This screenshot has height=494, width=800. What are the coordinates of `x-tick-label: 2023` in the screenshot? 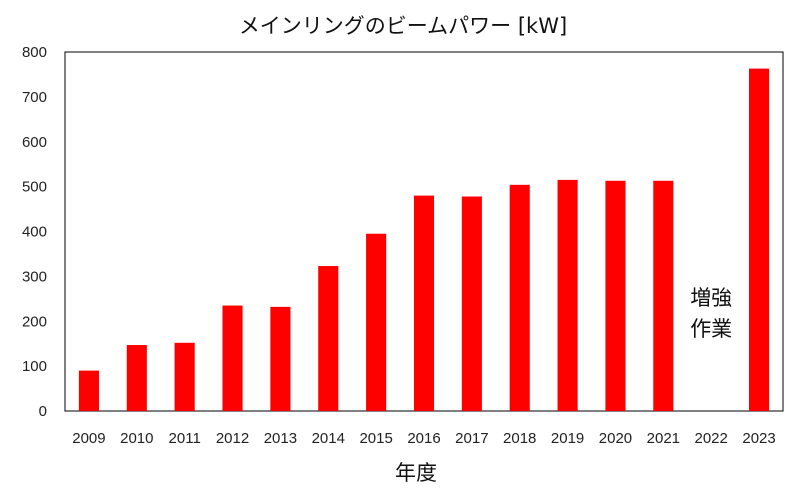 It's located at (758, 438).